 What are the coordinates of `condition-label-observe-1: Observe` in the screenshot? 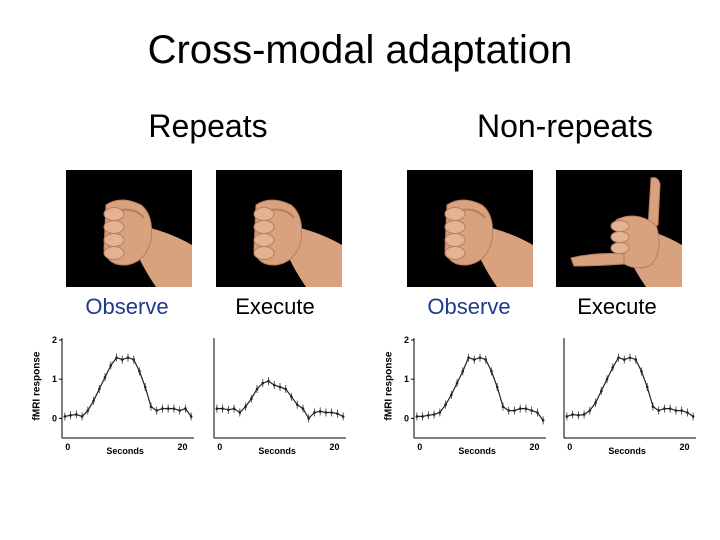 It's located at (127, 306).